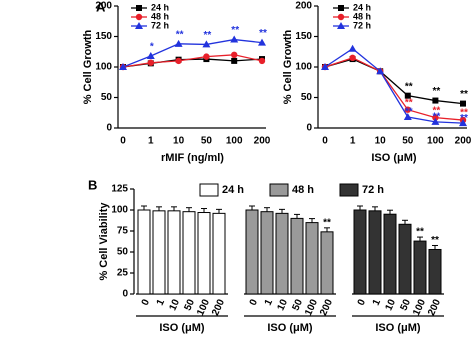 This screenshot has width=474, height=337. I want to click on y-tick-label: 75, so click(123, 231).